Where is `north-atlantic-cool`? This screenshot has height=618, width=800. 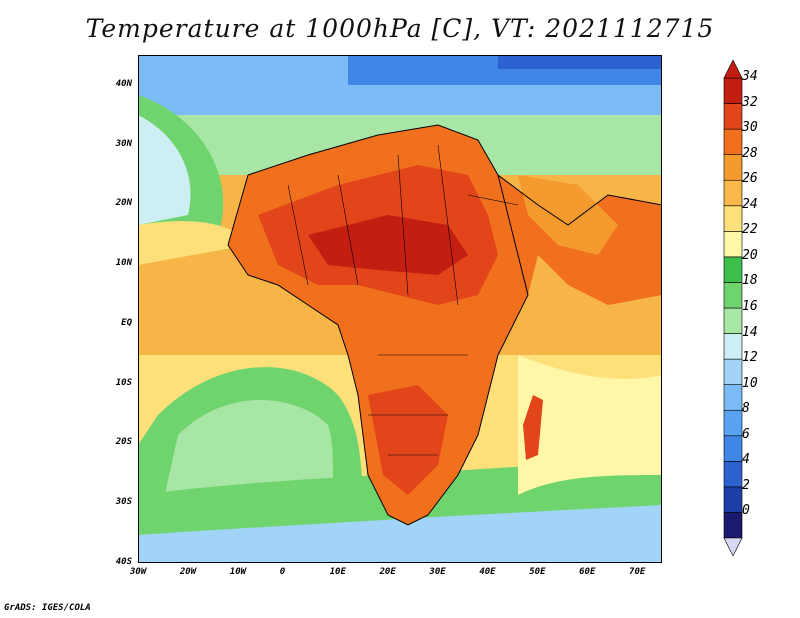 north-atlantic-cool is located at coordinates (164, 170).